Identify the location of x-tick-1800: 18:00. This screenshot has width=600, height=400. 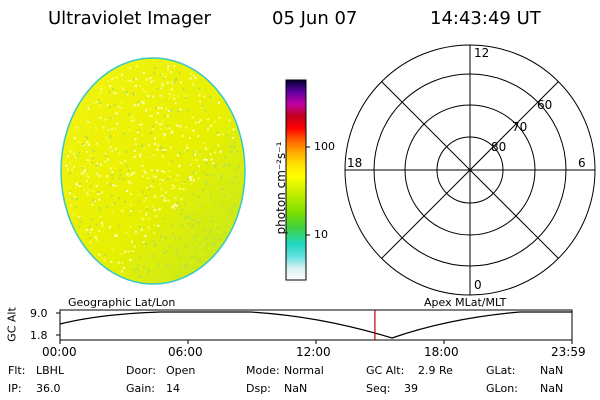
(441, 352).